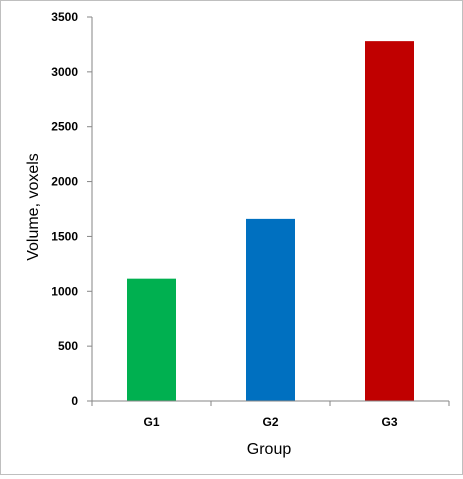 This screenshot has height=479, width=463. I want to click on x-axis-title: Group, so click(269, 449).